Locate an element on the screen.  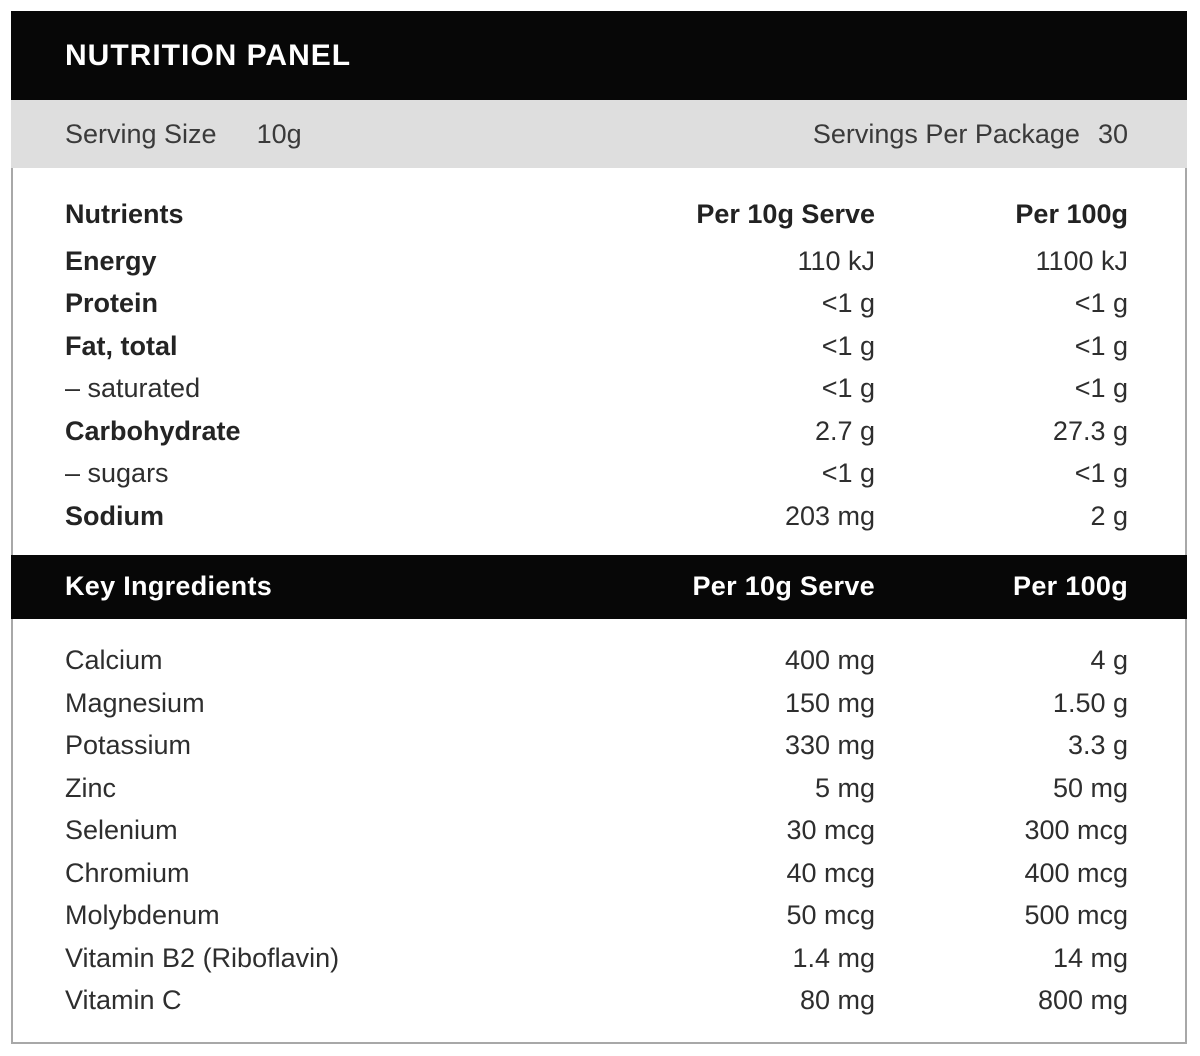
per-100g-value: 3.3 g is located at coordinates (1097, 745).